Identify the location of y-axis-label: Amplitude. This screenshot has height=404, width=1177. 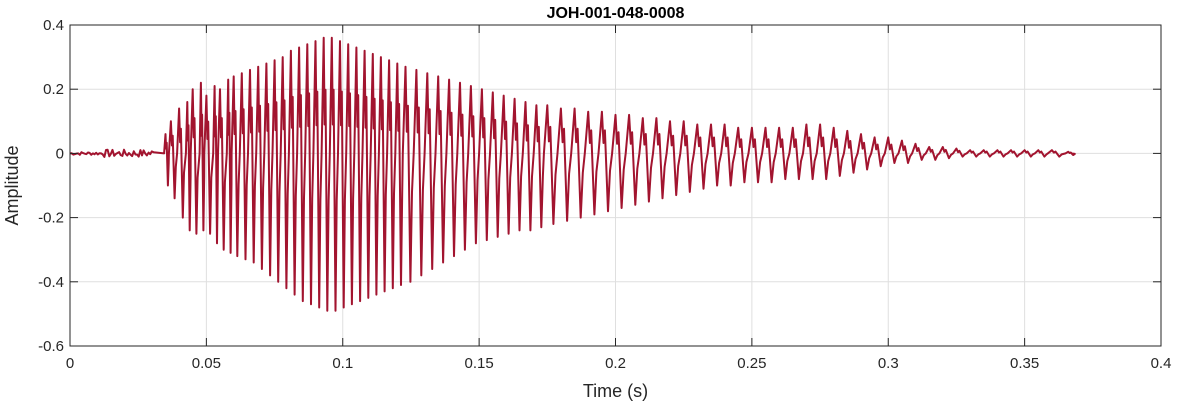
(12, 185).